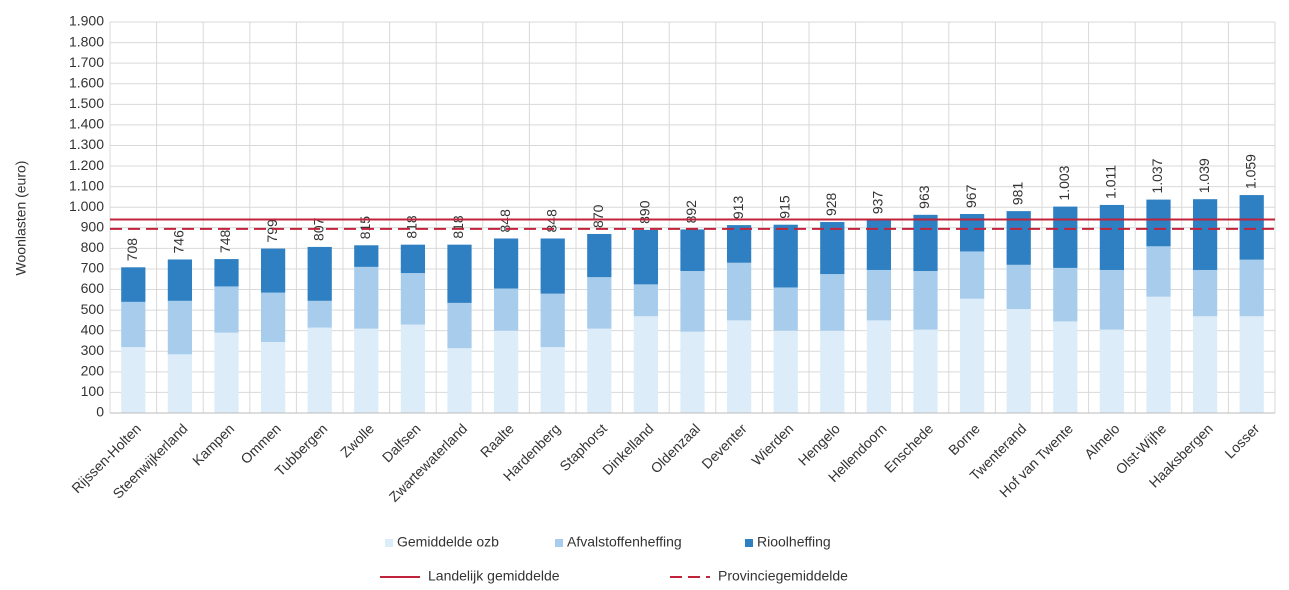 This screenshot has height=590, width=1289. I want to click on legend-label: Landelijk gemiddelde, so click(494, 576).